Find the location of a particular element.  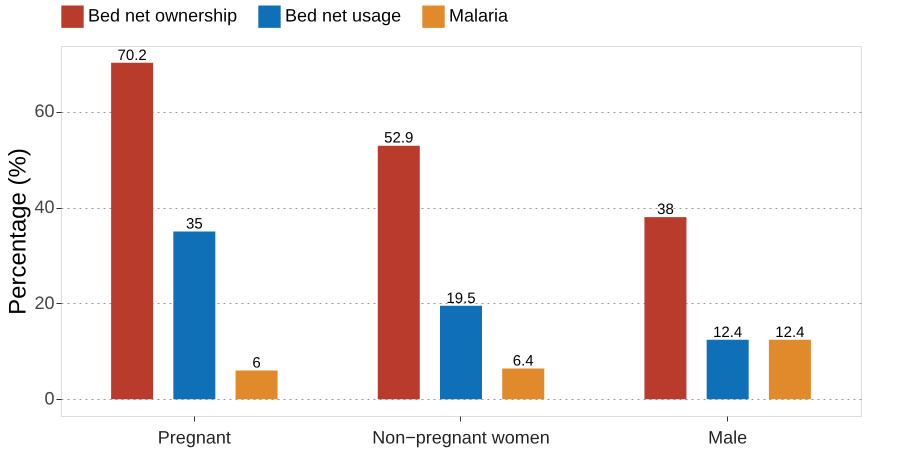

legend-label: Malaria is located at coordinates (479, 16).